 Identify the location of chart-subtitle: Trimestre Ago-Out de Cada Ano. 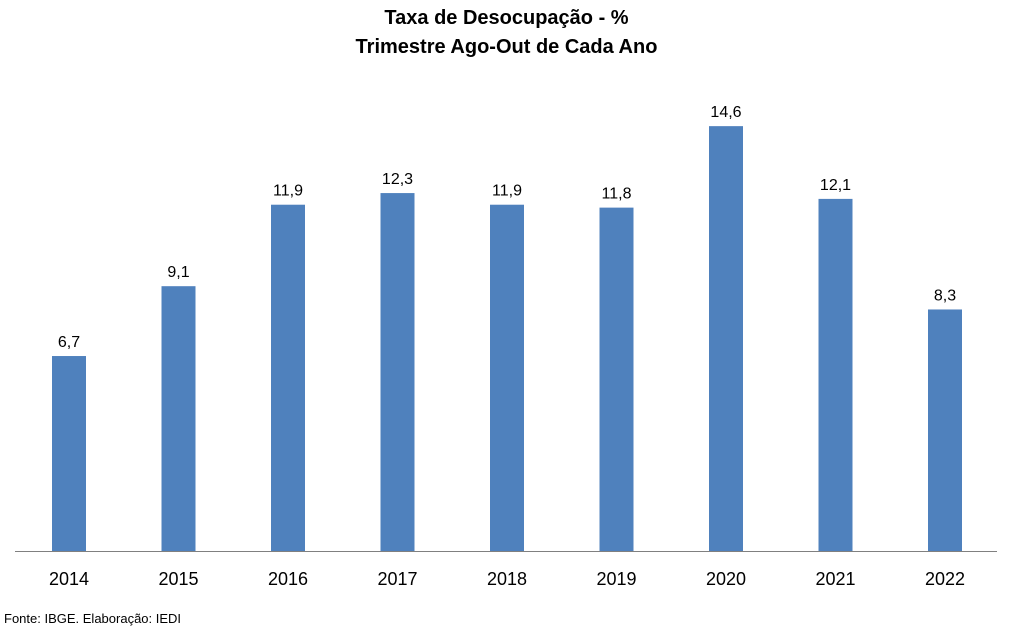
(506, 47).